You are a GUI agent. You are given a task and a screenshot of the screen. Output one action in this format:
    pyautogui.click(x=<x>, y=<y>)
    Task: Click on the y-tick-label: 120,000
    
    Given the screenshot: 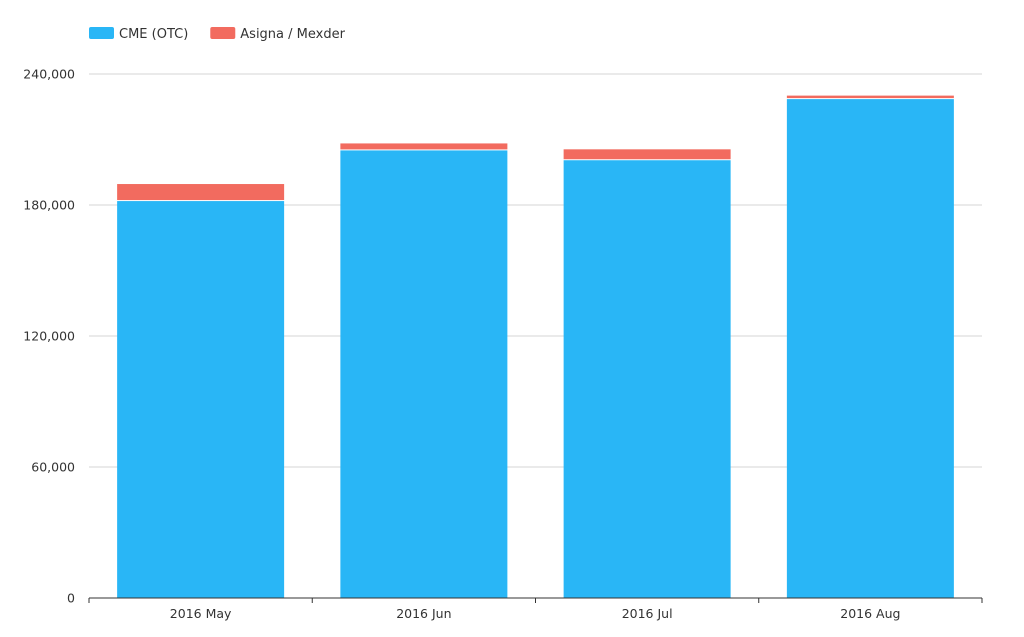 What is the action you would take?
    pyautogui.click(x=49, y=336)
    